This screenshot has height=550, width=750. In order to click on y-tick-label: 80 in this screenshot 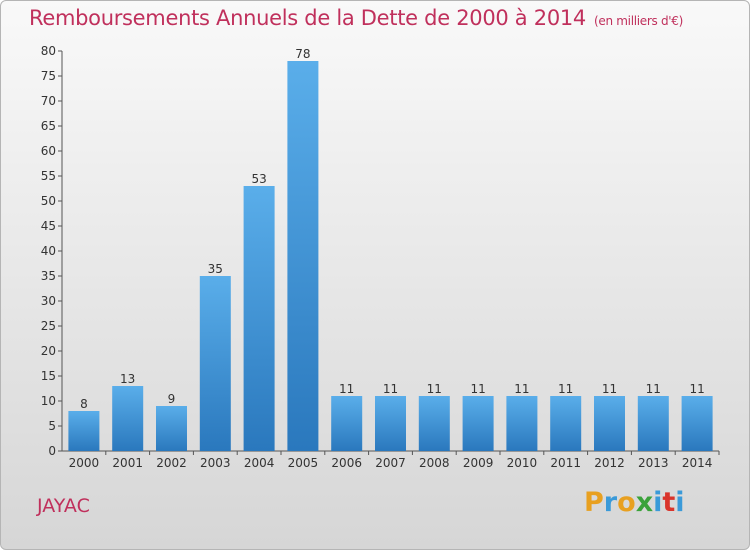, I will do `click(48, 51)`.